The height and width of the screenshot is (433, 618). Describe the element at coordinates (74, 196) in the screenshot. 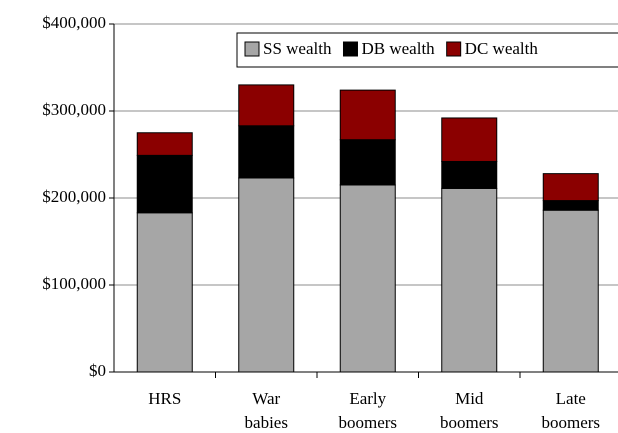

I see `y-tick-label: $200,000` at that location.